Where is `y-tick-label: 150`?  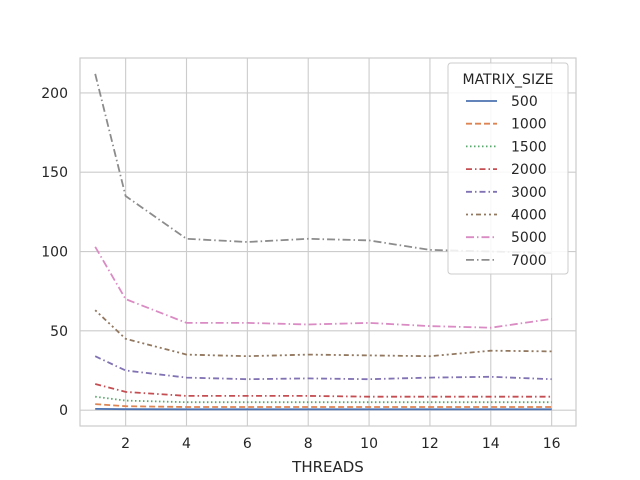 y-tick-label: 150 is located at coordinates (54, 173).